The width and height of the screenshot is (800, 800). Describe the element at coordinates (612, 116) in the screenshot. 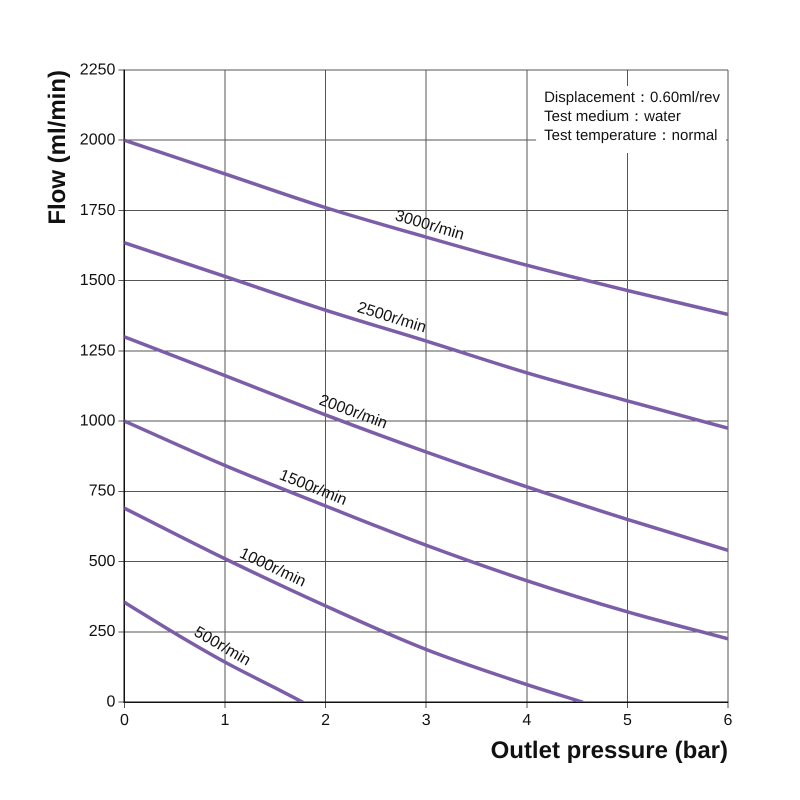

I see `annotation: Test medium：water` at that location.